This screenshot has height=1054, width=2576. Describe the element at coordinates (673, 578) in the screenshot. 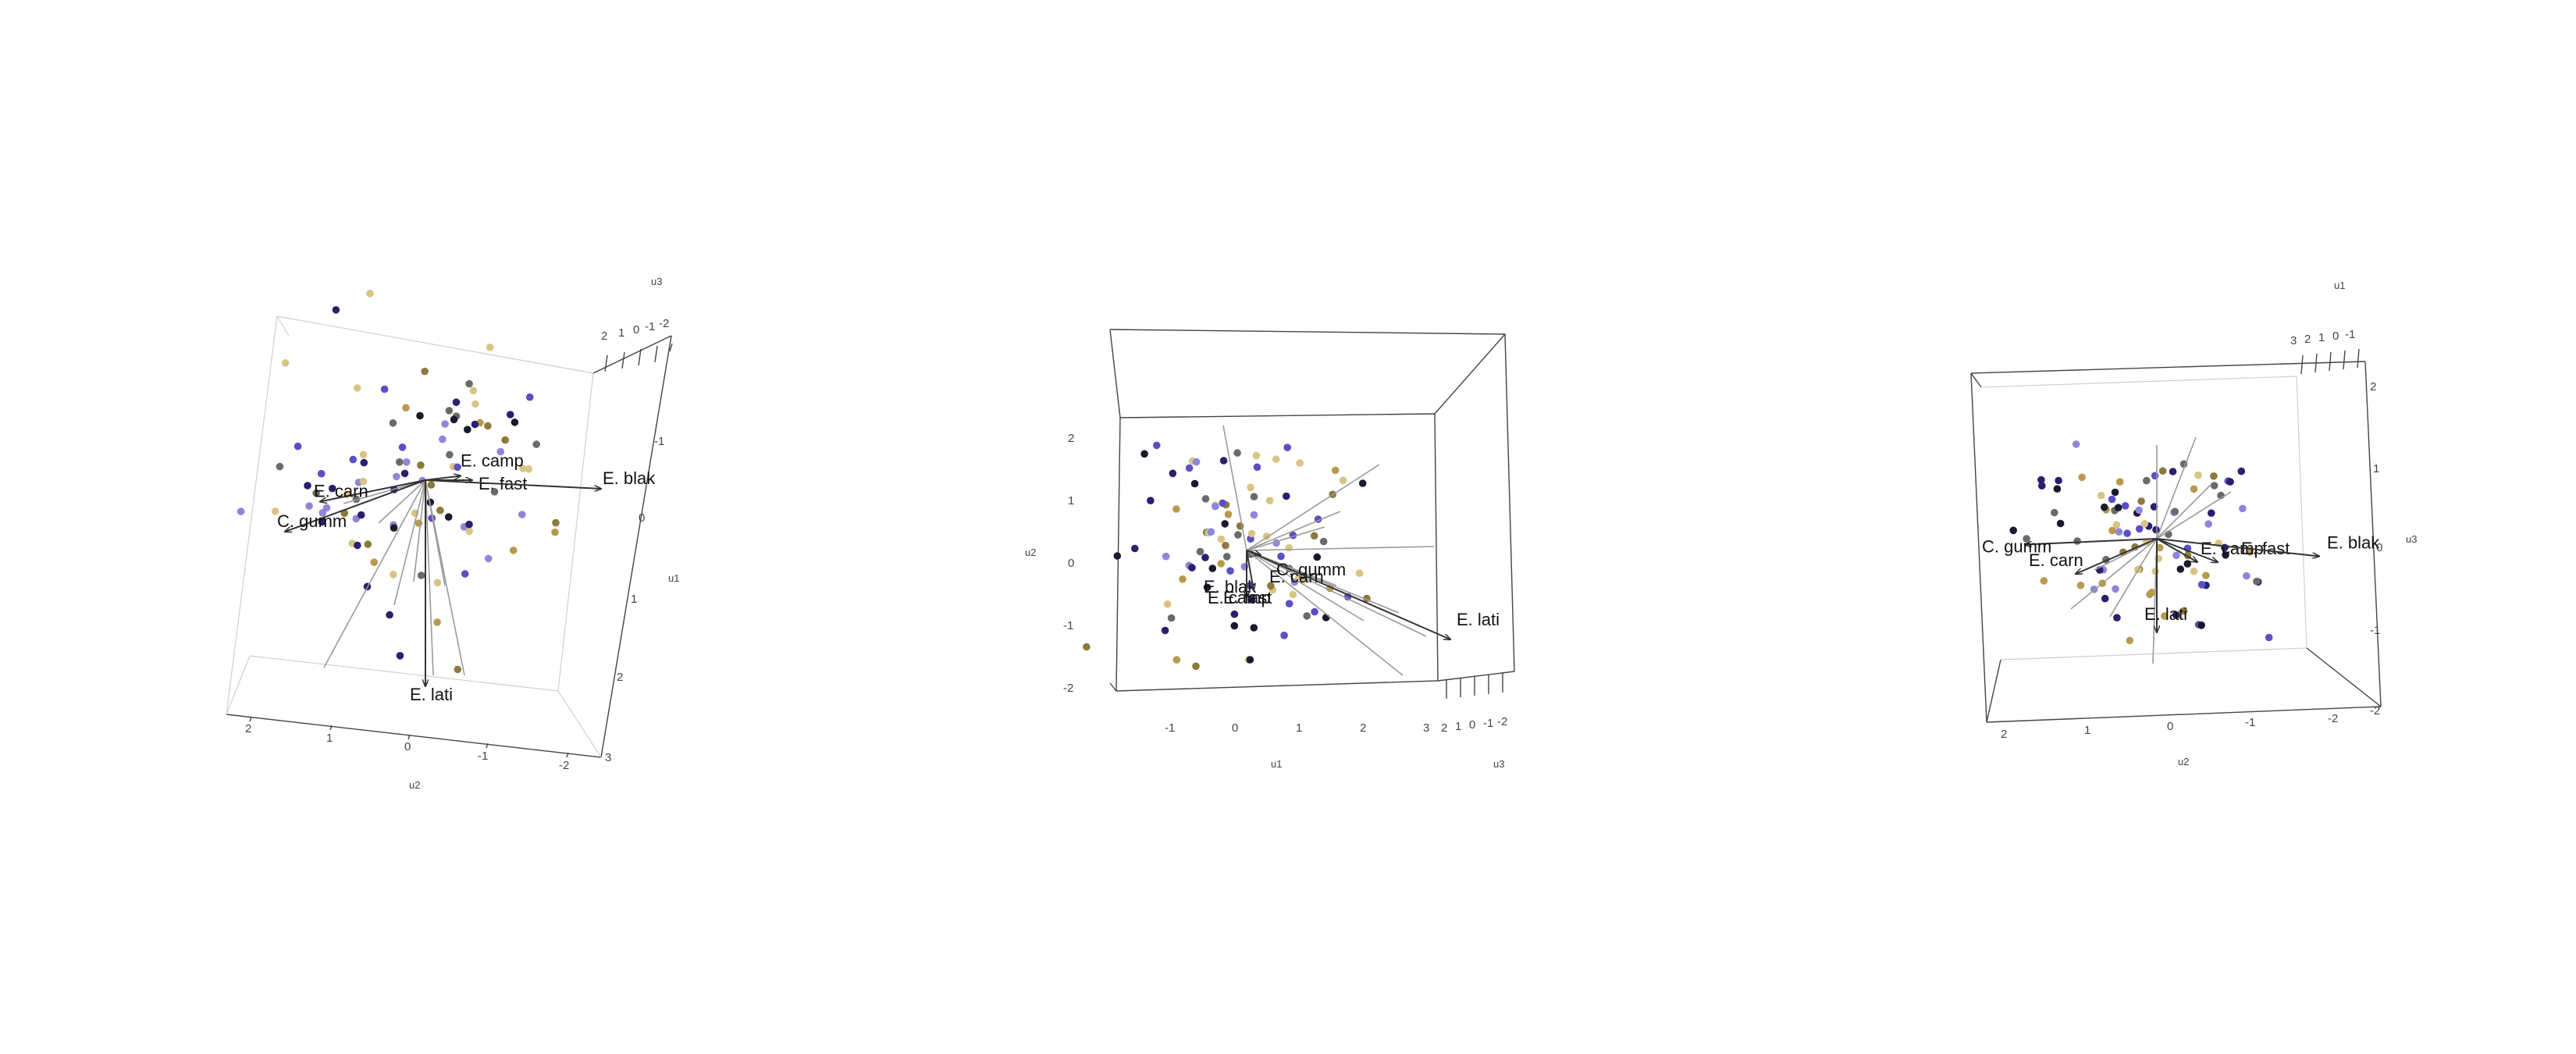

I see `axis-name-u1: u1` at that location.